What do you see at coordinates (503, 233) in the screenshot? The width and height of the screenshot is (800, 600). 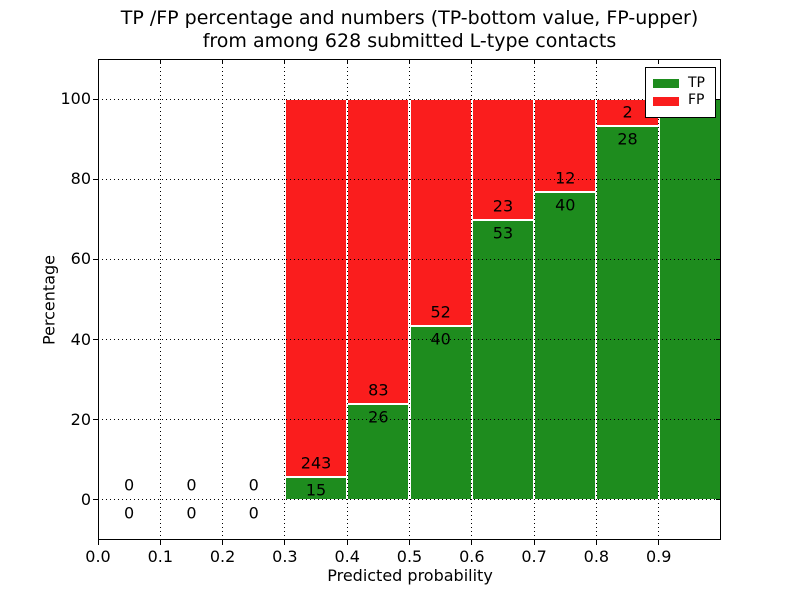 I see `bar-count-label-tp: 53` at bounding box center [503, 233].